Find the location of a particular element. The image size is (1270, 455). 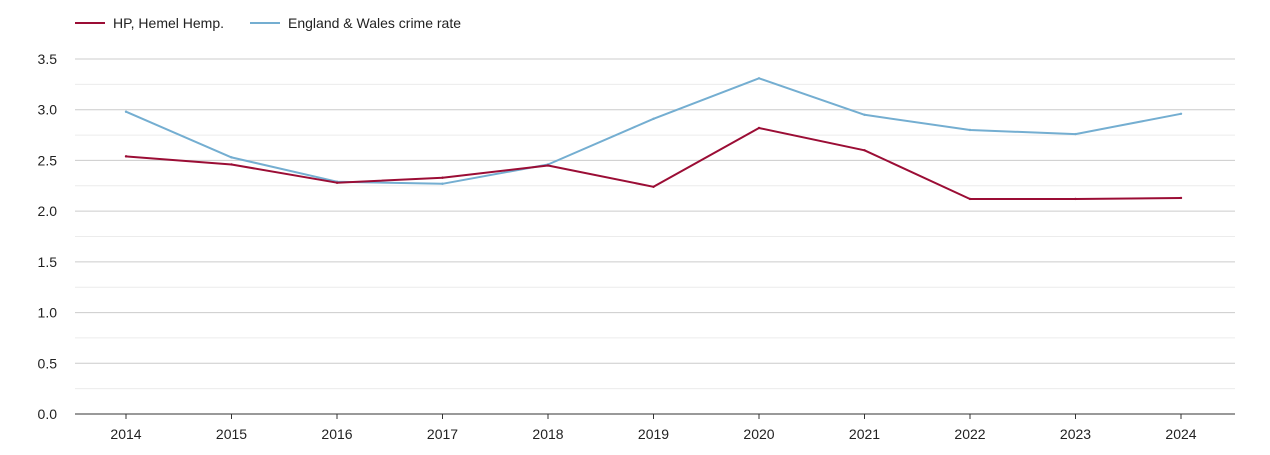

x-tick-label: 2022 is located at coordinates (969, 434).